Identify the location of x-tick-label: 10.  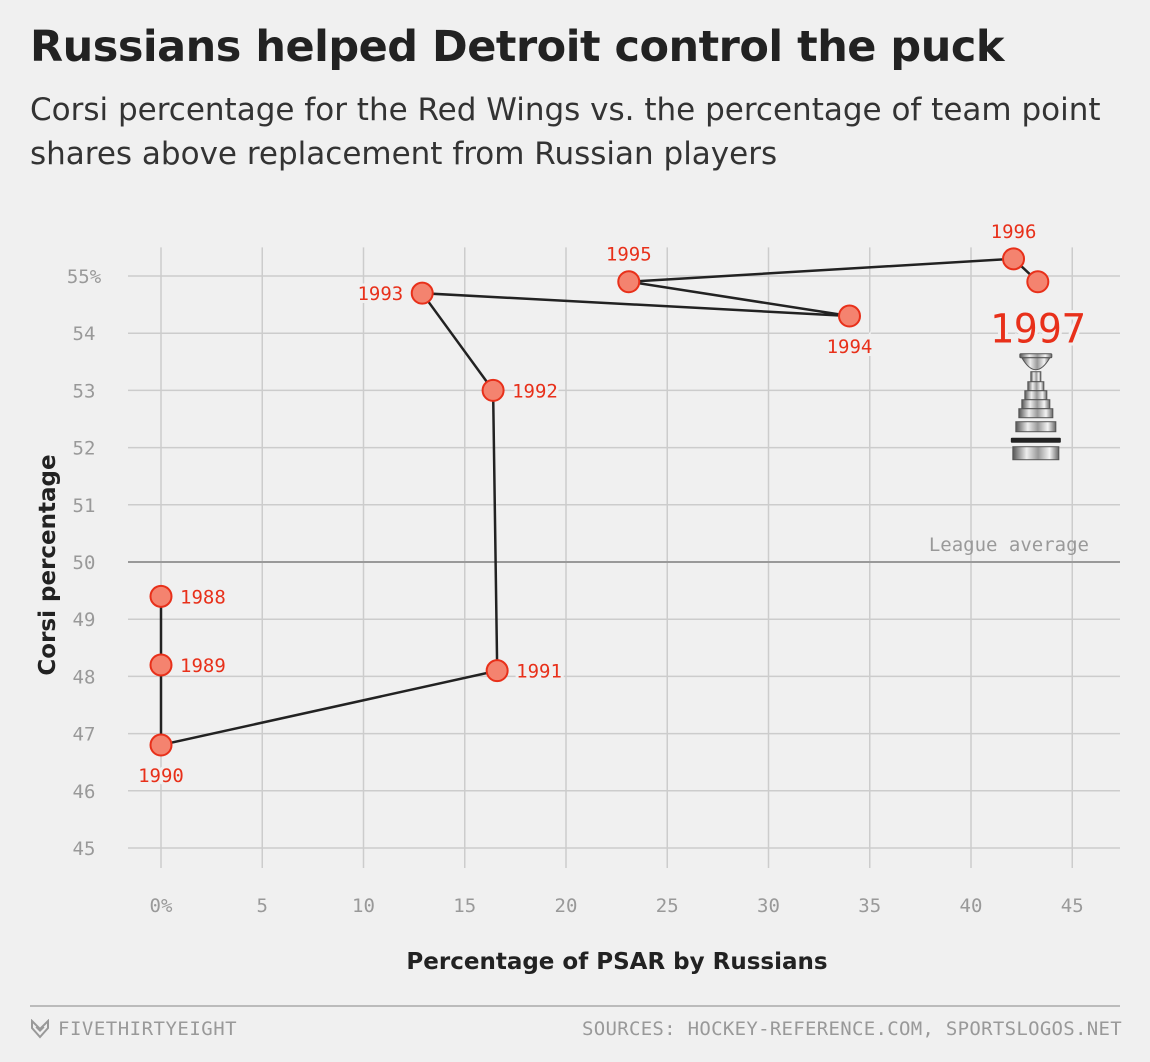
(363, 906).